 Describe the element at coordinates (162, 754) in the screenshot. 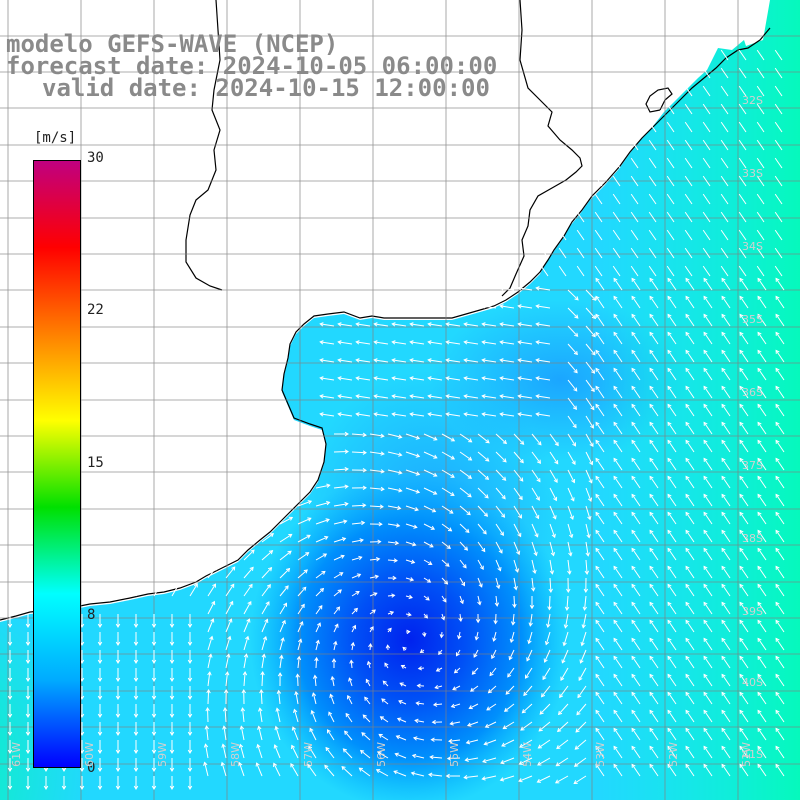

I see `lon-label-59w: 59W` at that location.